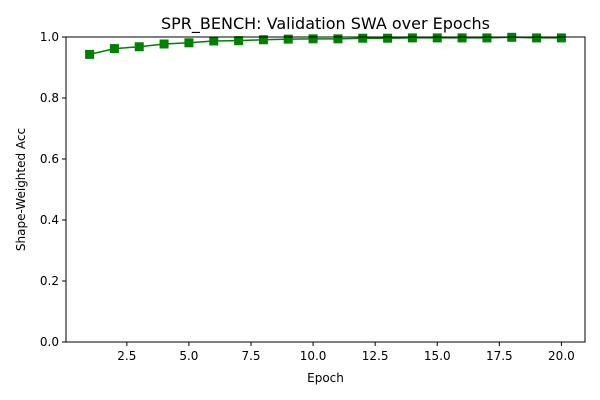 The image size is (600, 400). Describe the element at coordinates (49, 342) in the screenshot. I see `y-tick-label: 0.0` at that location.